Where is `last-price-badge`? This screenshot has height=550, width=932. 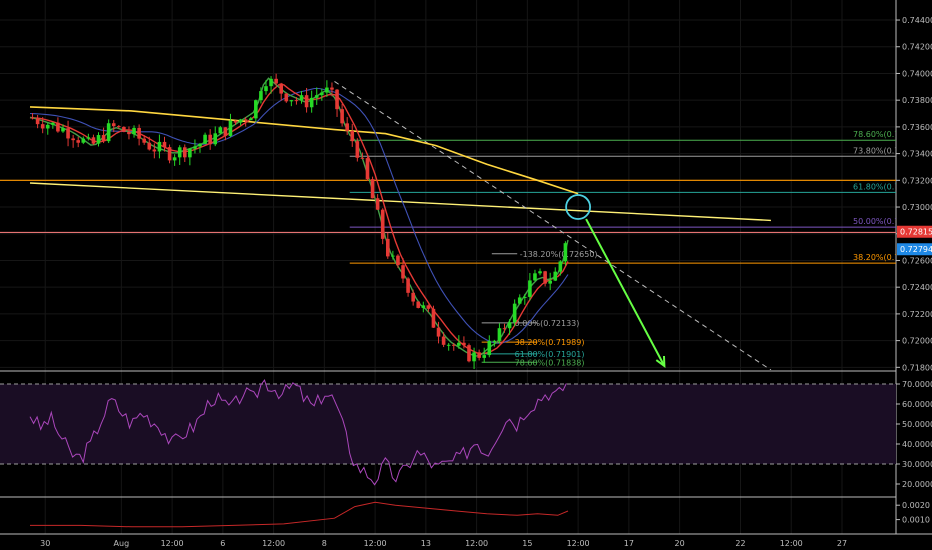
last-price-badge is located at coordinates (914, 231).